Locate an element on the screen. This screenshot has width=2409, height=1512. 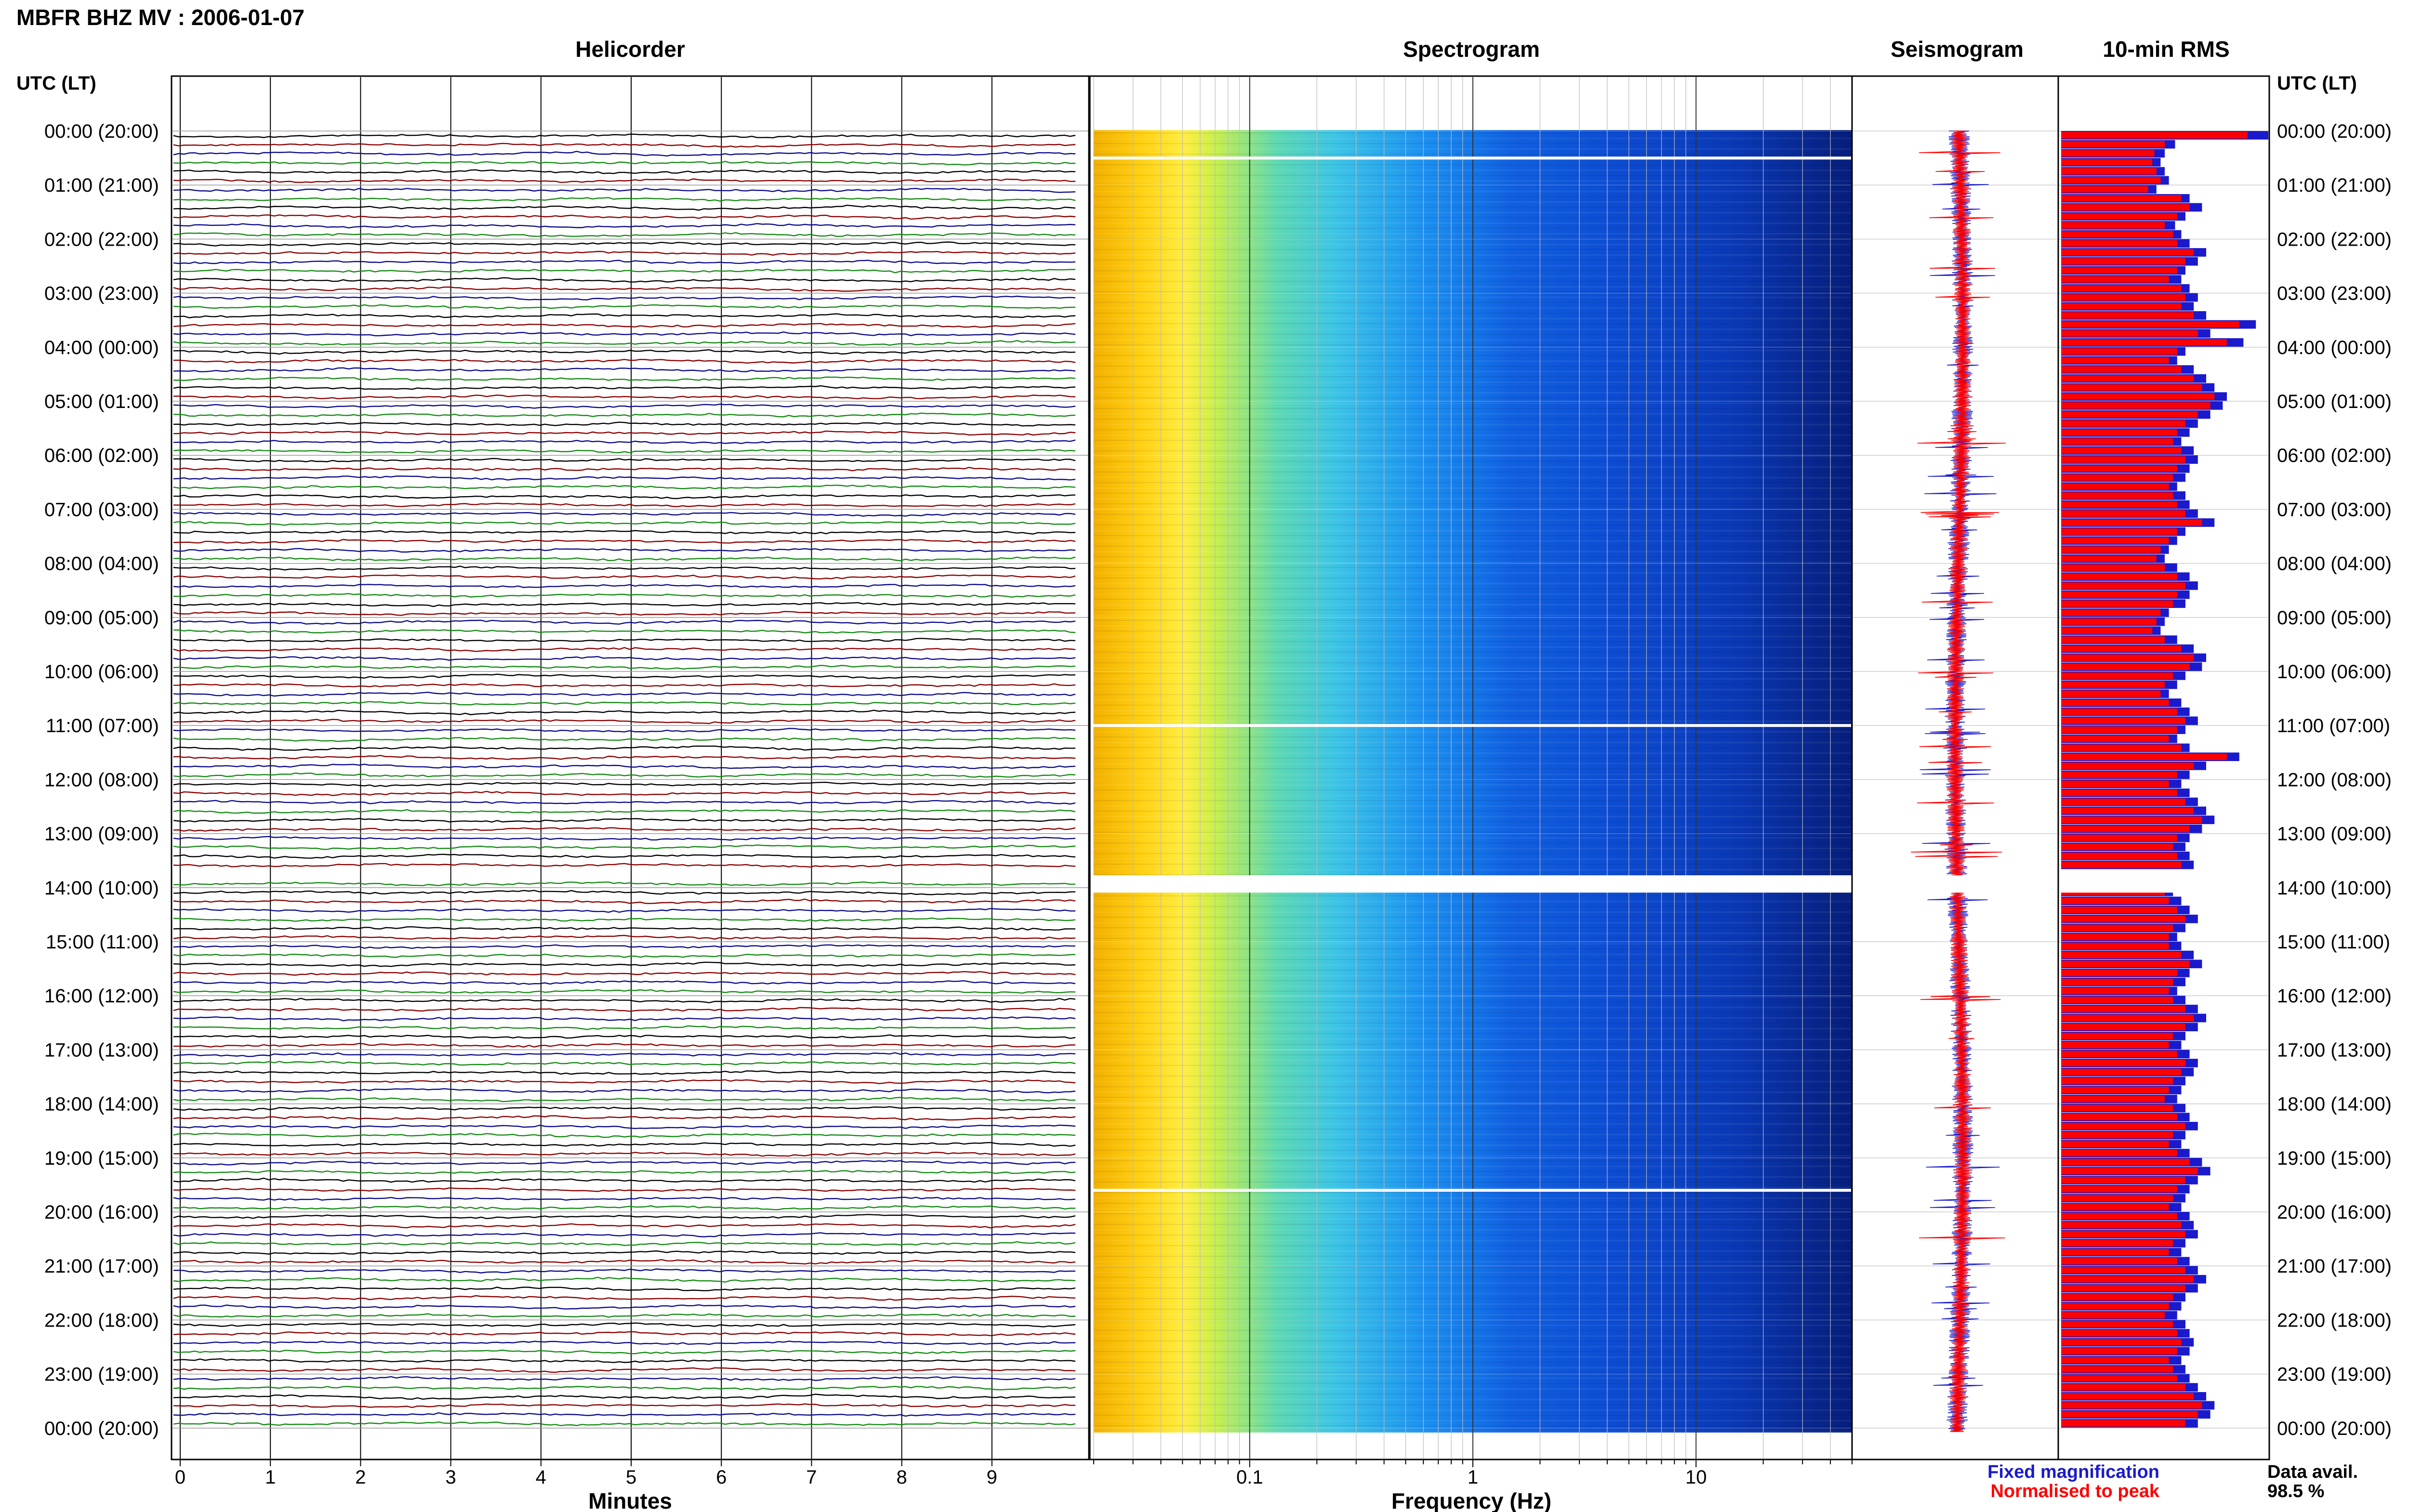
hour-label-right: 19:00 (15:00) is located at coordinates (2334, 1158).